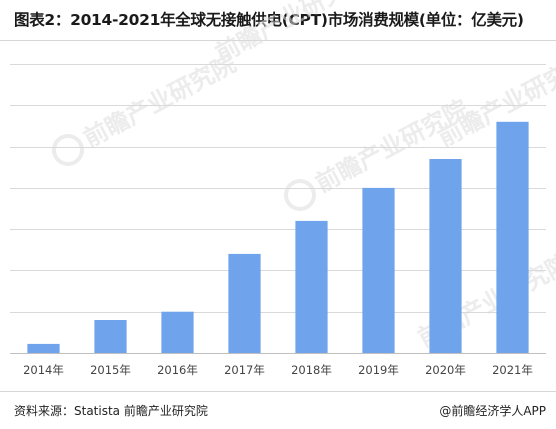 This screenshot has width=556, height=429. I want to click on title-divider, so click(278, 40).